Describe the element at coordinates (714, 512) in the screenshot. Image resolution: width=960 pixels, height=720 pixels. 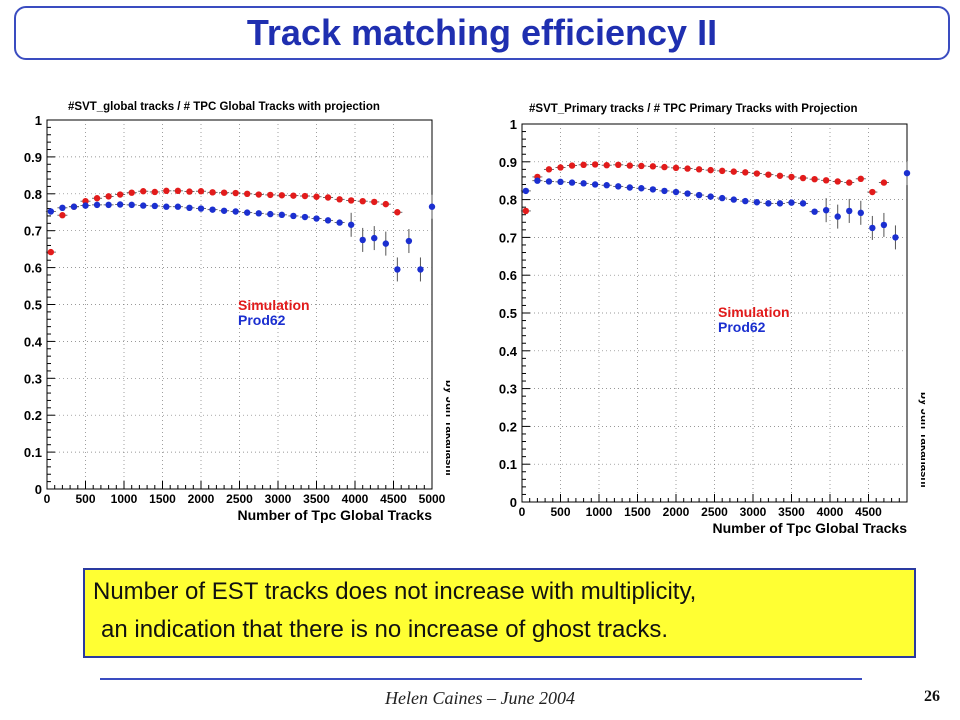
I see `right-x-tick-label: 2500` at that location.